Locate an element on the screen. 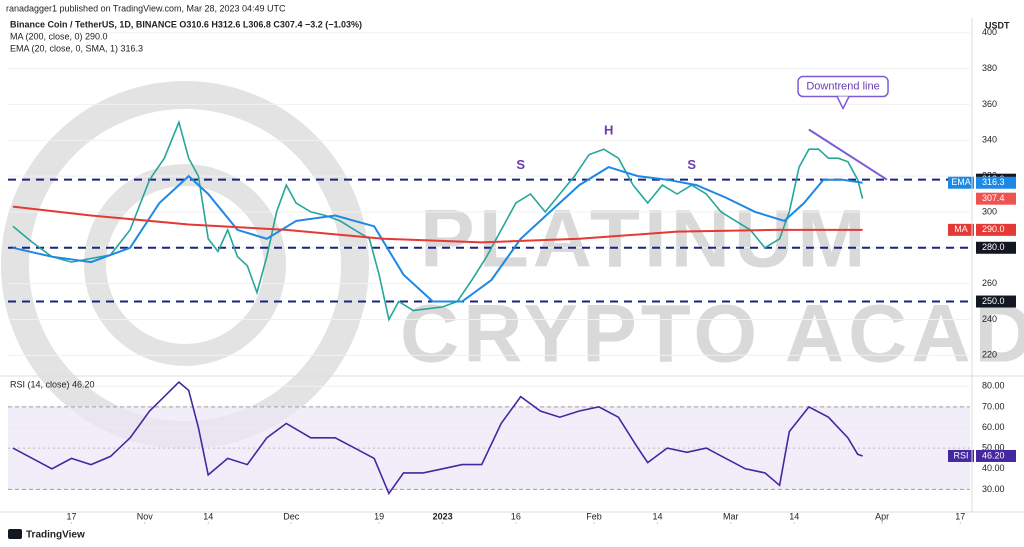 The width and height of the screenshot is (1024, 547). y-tick-label: 80.00 is located at coordinates (993, 386).